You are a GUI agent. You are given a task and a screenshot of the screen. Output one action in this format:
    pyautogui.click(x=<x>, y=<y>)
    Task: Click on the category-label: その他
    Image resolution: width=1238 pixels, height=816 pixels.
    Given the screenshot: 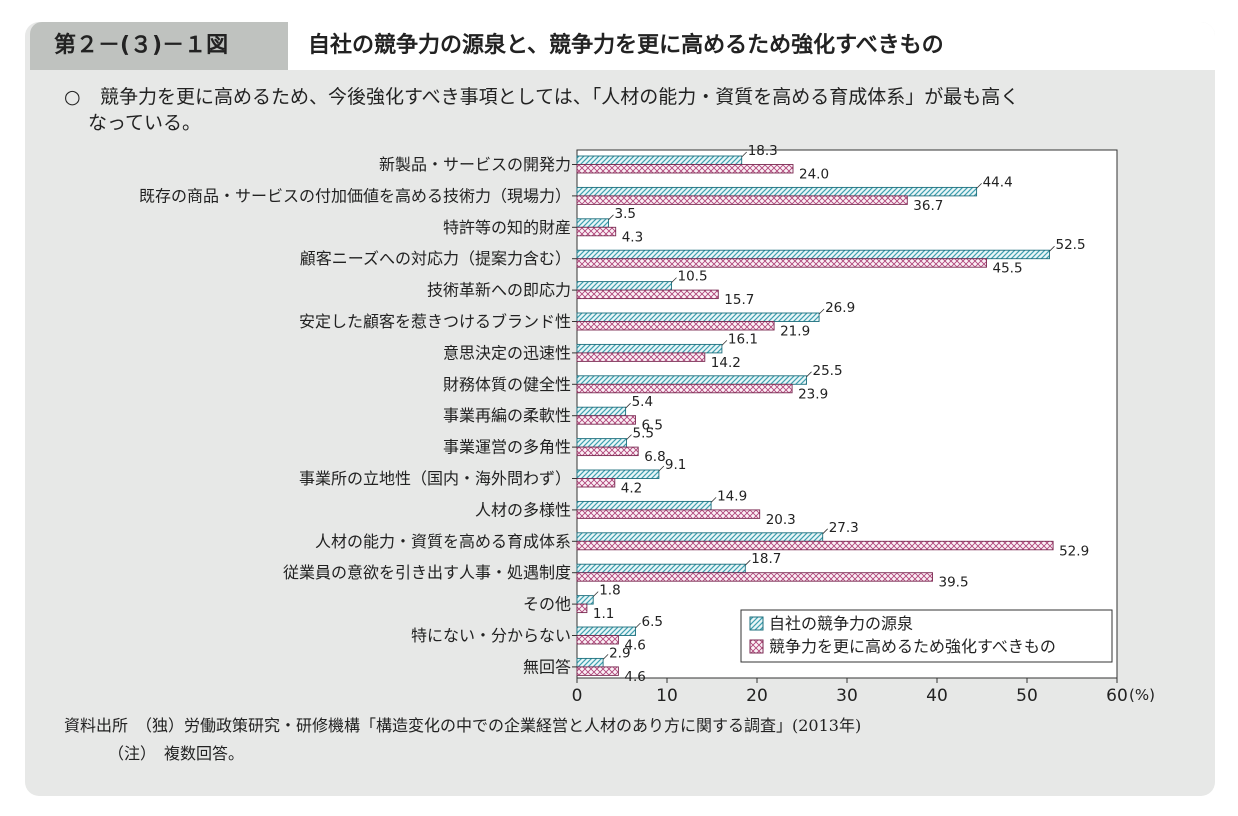 What is the action you would take?
    pyautogui.click(x=547, y=604)
    